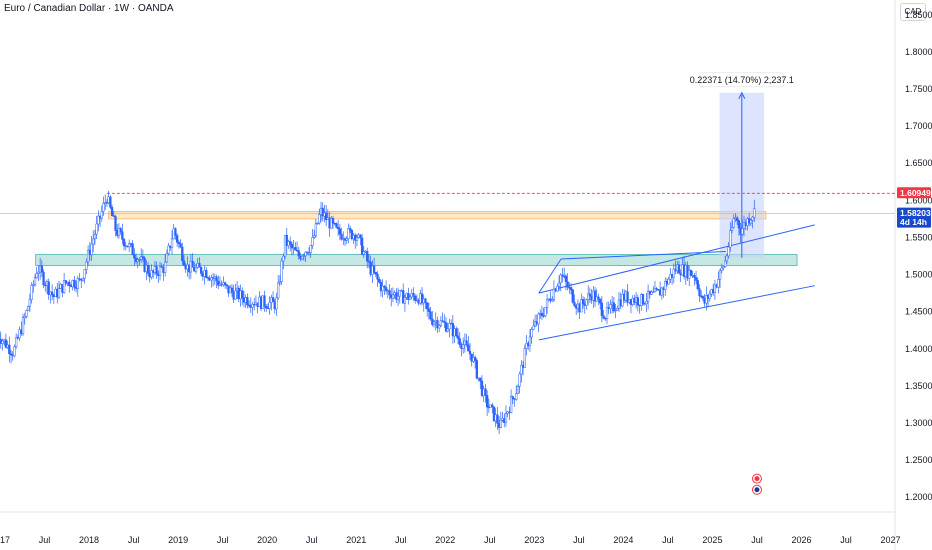 Image resolution: width=932 pixels, height=550 pixels. What do you see at coordinates (918, 423) in the screenshot?
I see `y-tick-label: 1.30000` at bounding box center [918, 423].